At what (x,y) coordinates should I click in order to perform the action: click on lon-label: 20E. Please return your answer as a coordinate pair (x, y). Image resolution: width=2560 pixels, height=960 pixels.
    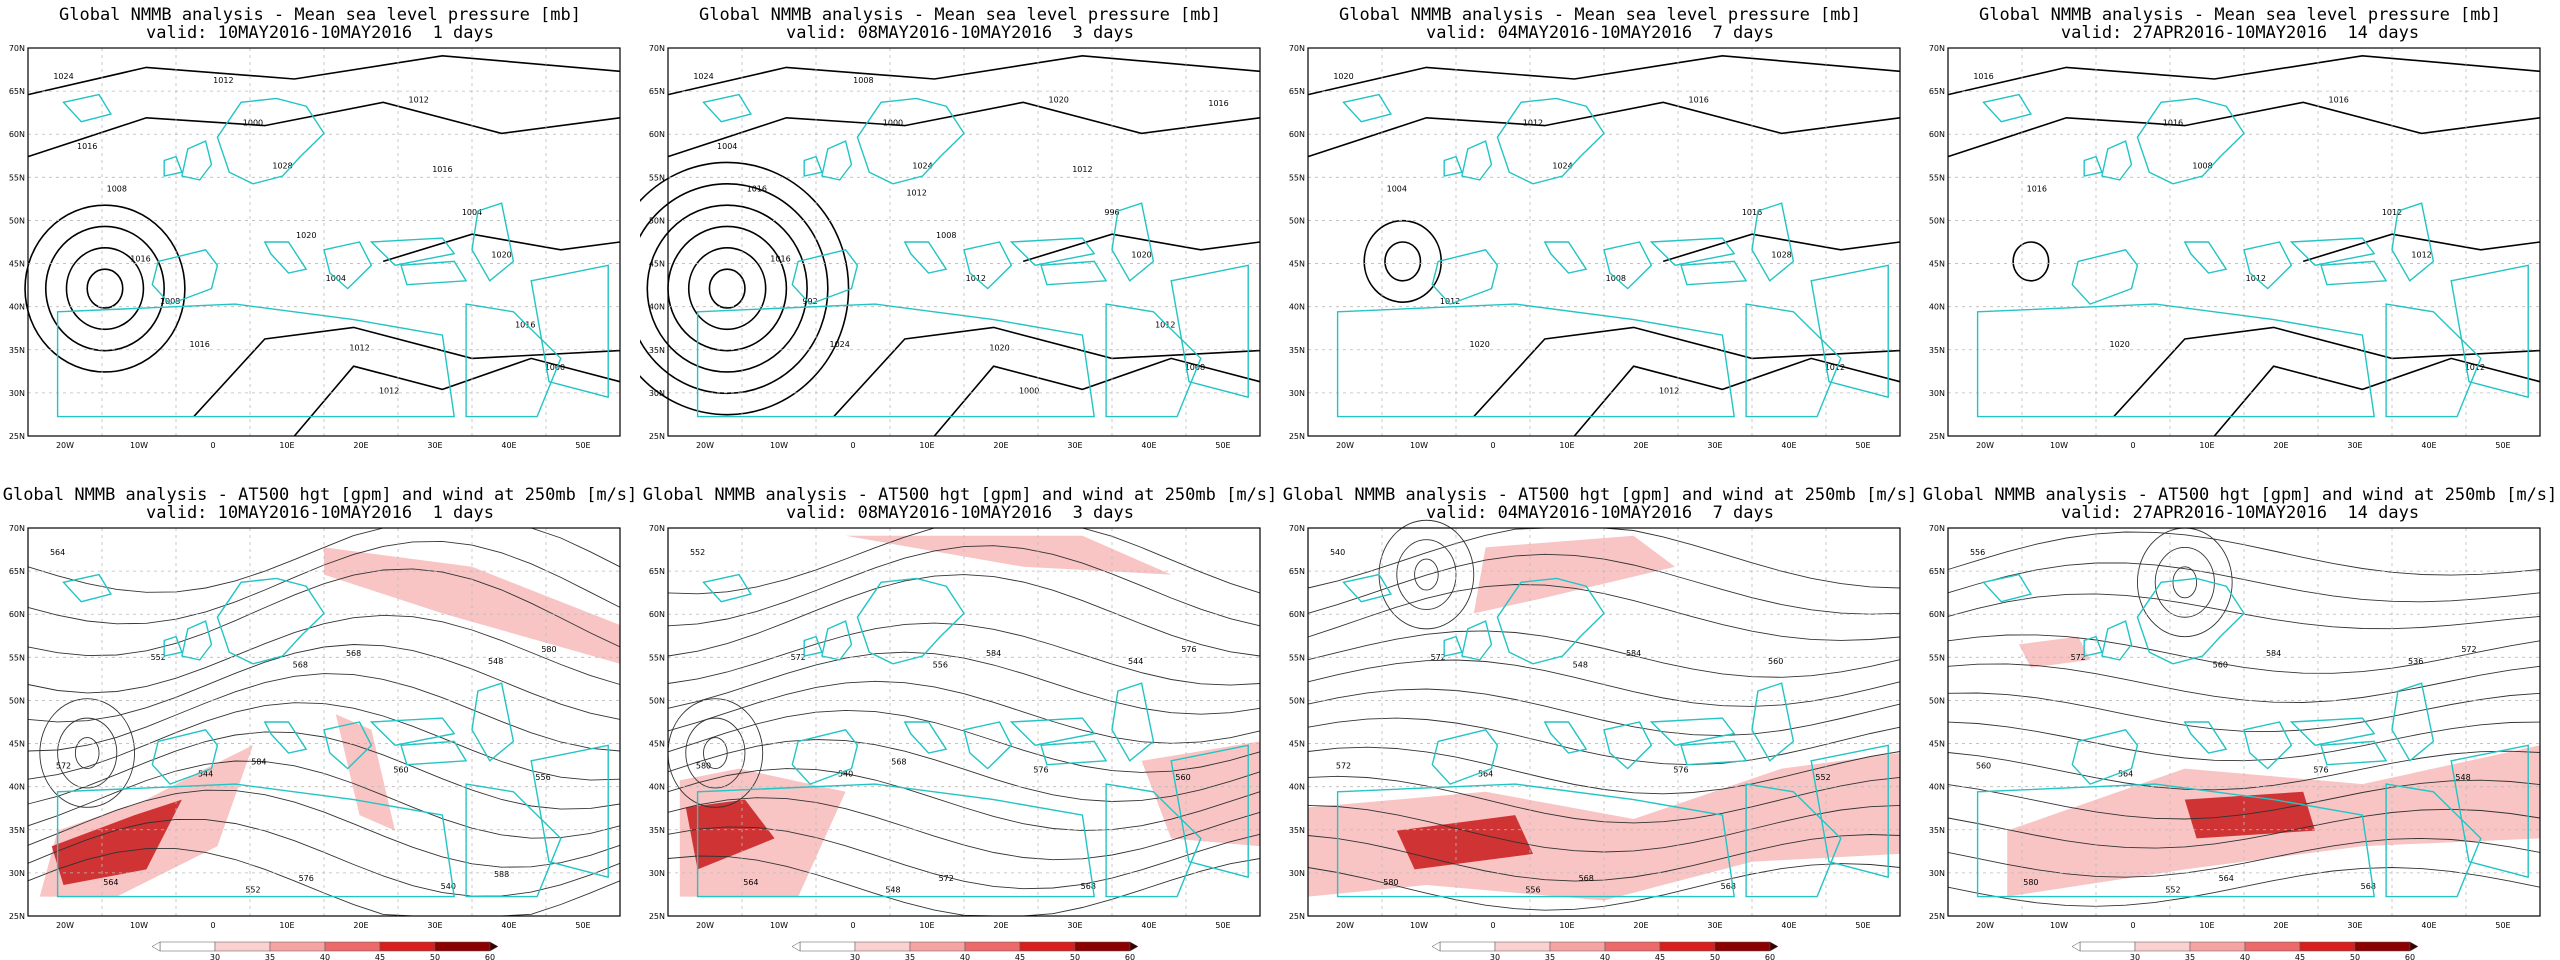
    Looking at the image, I should click on (1000, 445).